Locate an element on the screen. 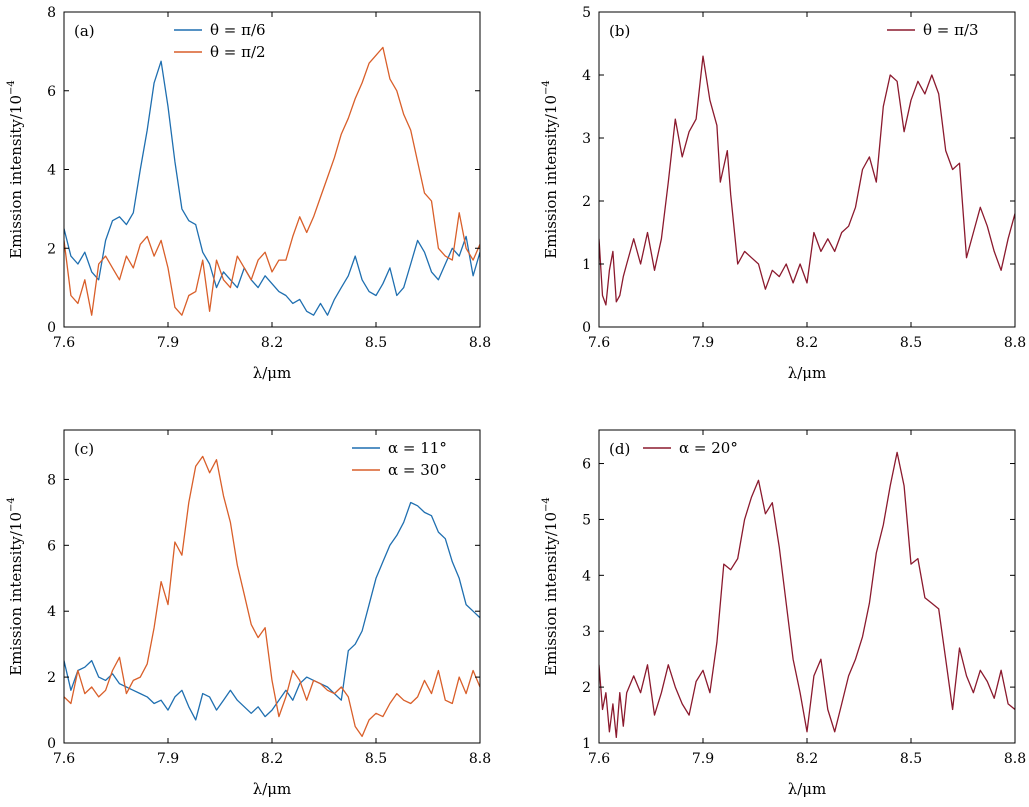 The image size is (1029, 807). legend-label: θ = π/6 is located at coordinates (238, 30).